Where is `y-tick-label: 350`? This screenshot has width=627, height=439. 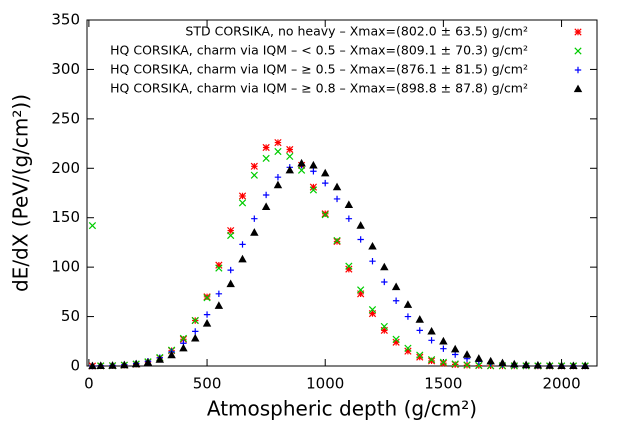 y-tick-label: 350 is located at coordinates (65, 20).